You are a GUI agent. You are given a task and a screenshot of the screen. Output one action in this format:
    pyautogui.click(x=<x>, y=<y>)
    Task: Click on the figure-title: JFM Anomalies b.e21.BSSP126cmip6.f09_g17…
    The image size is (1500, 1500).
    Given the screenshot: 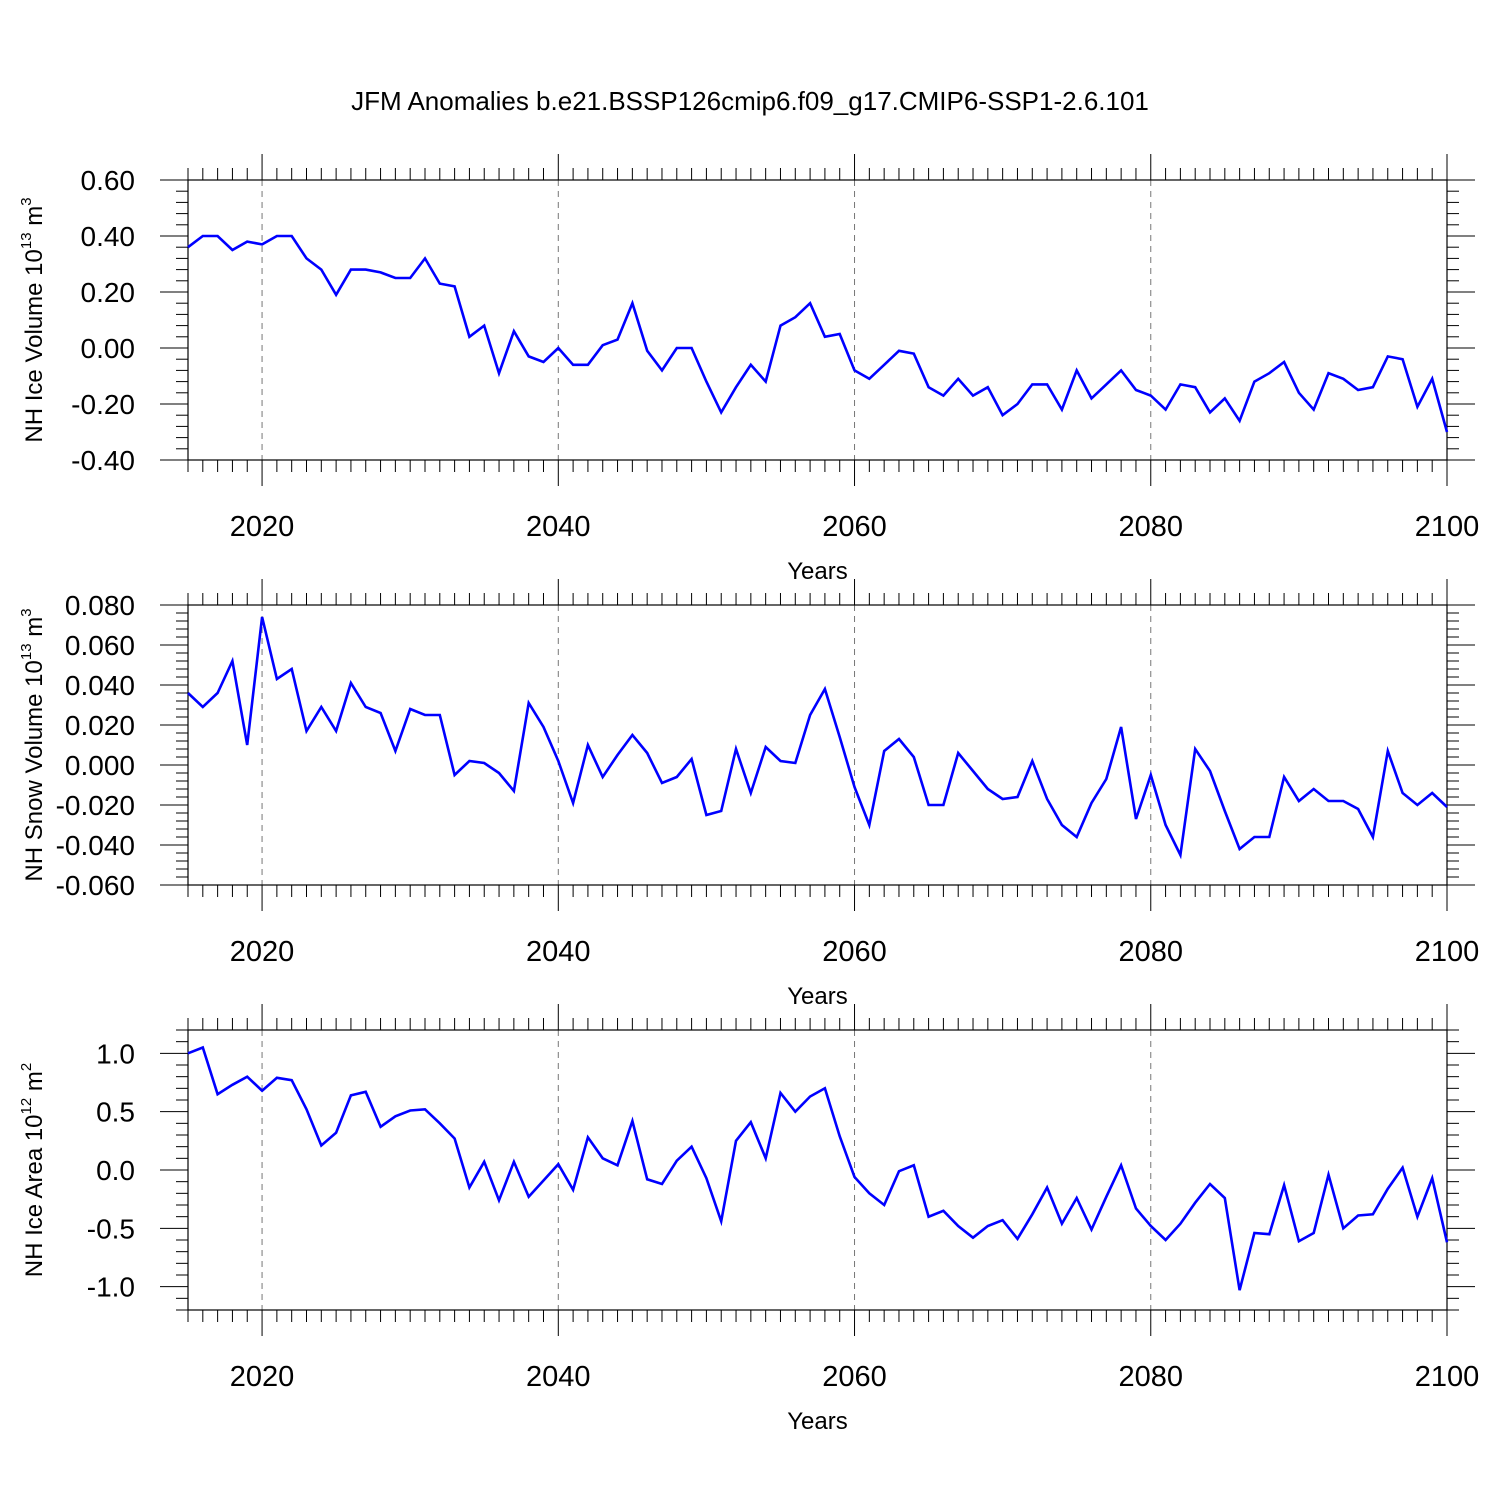 What is the action you would take?
    pyautogui.click(x=750, y=101)
    